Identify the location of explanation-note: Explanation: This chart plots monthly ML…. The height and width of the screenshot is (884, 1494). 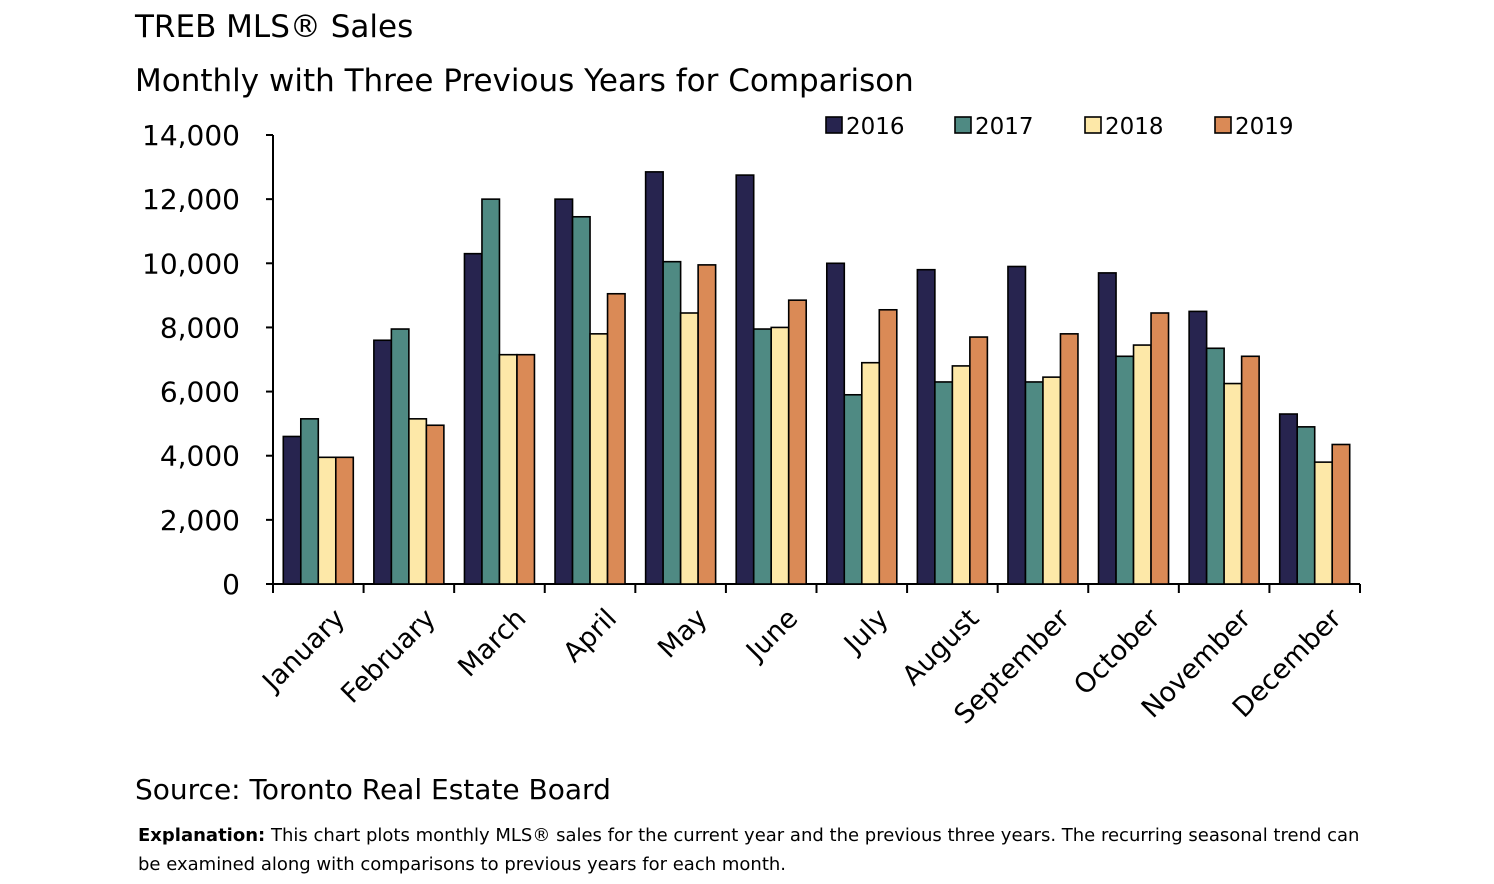
(758, 850).